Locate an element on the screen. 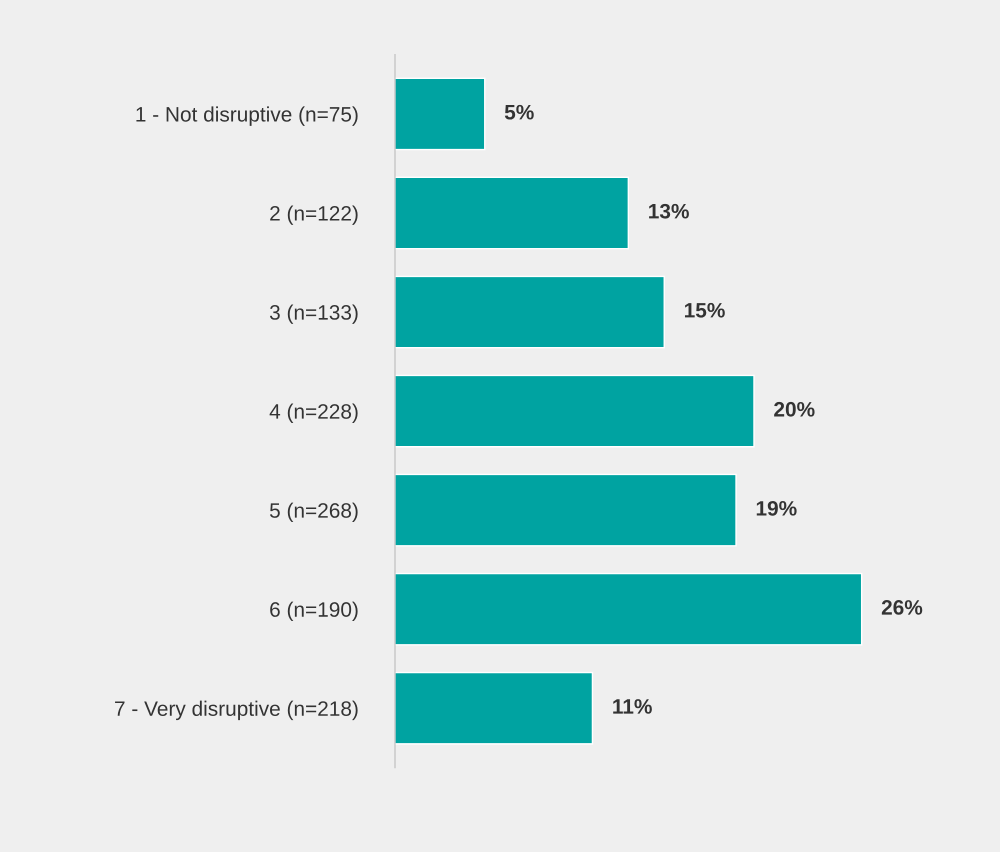 Image resolution: width=1000 pixels, height=852 pixels. y-tick-label: 1 - Not disruptive (n=75) is located at coordinates (247, 116).